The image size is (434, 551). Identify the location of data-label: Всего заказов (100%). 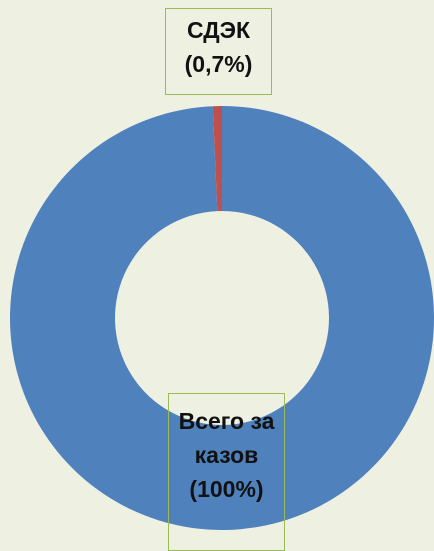
(226, 472).